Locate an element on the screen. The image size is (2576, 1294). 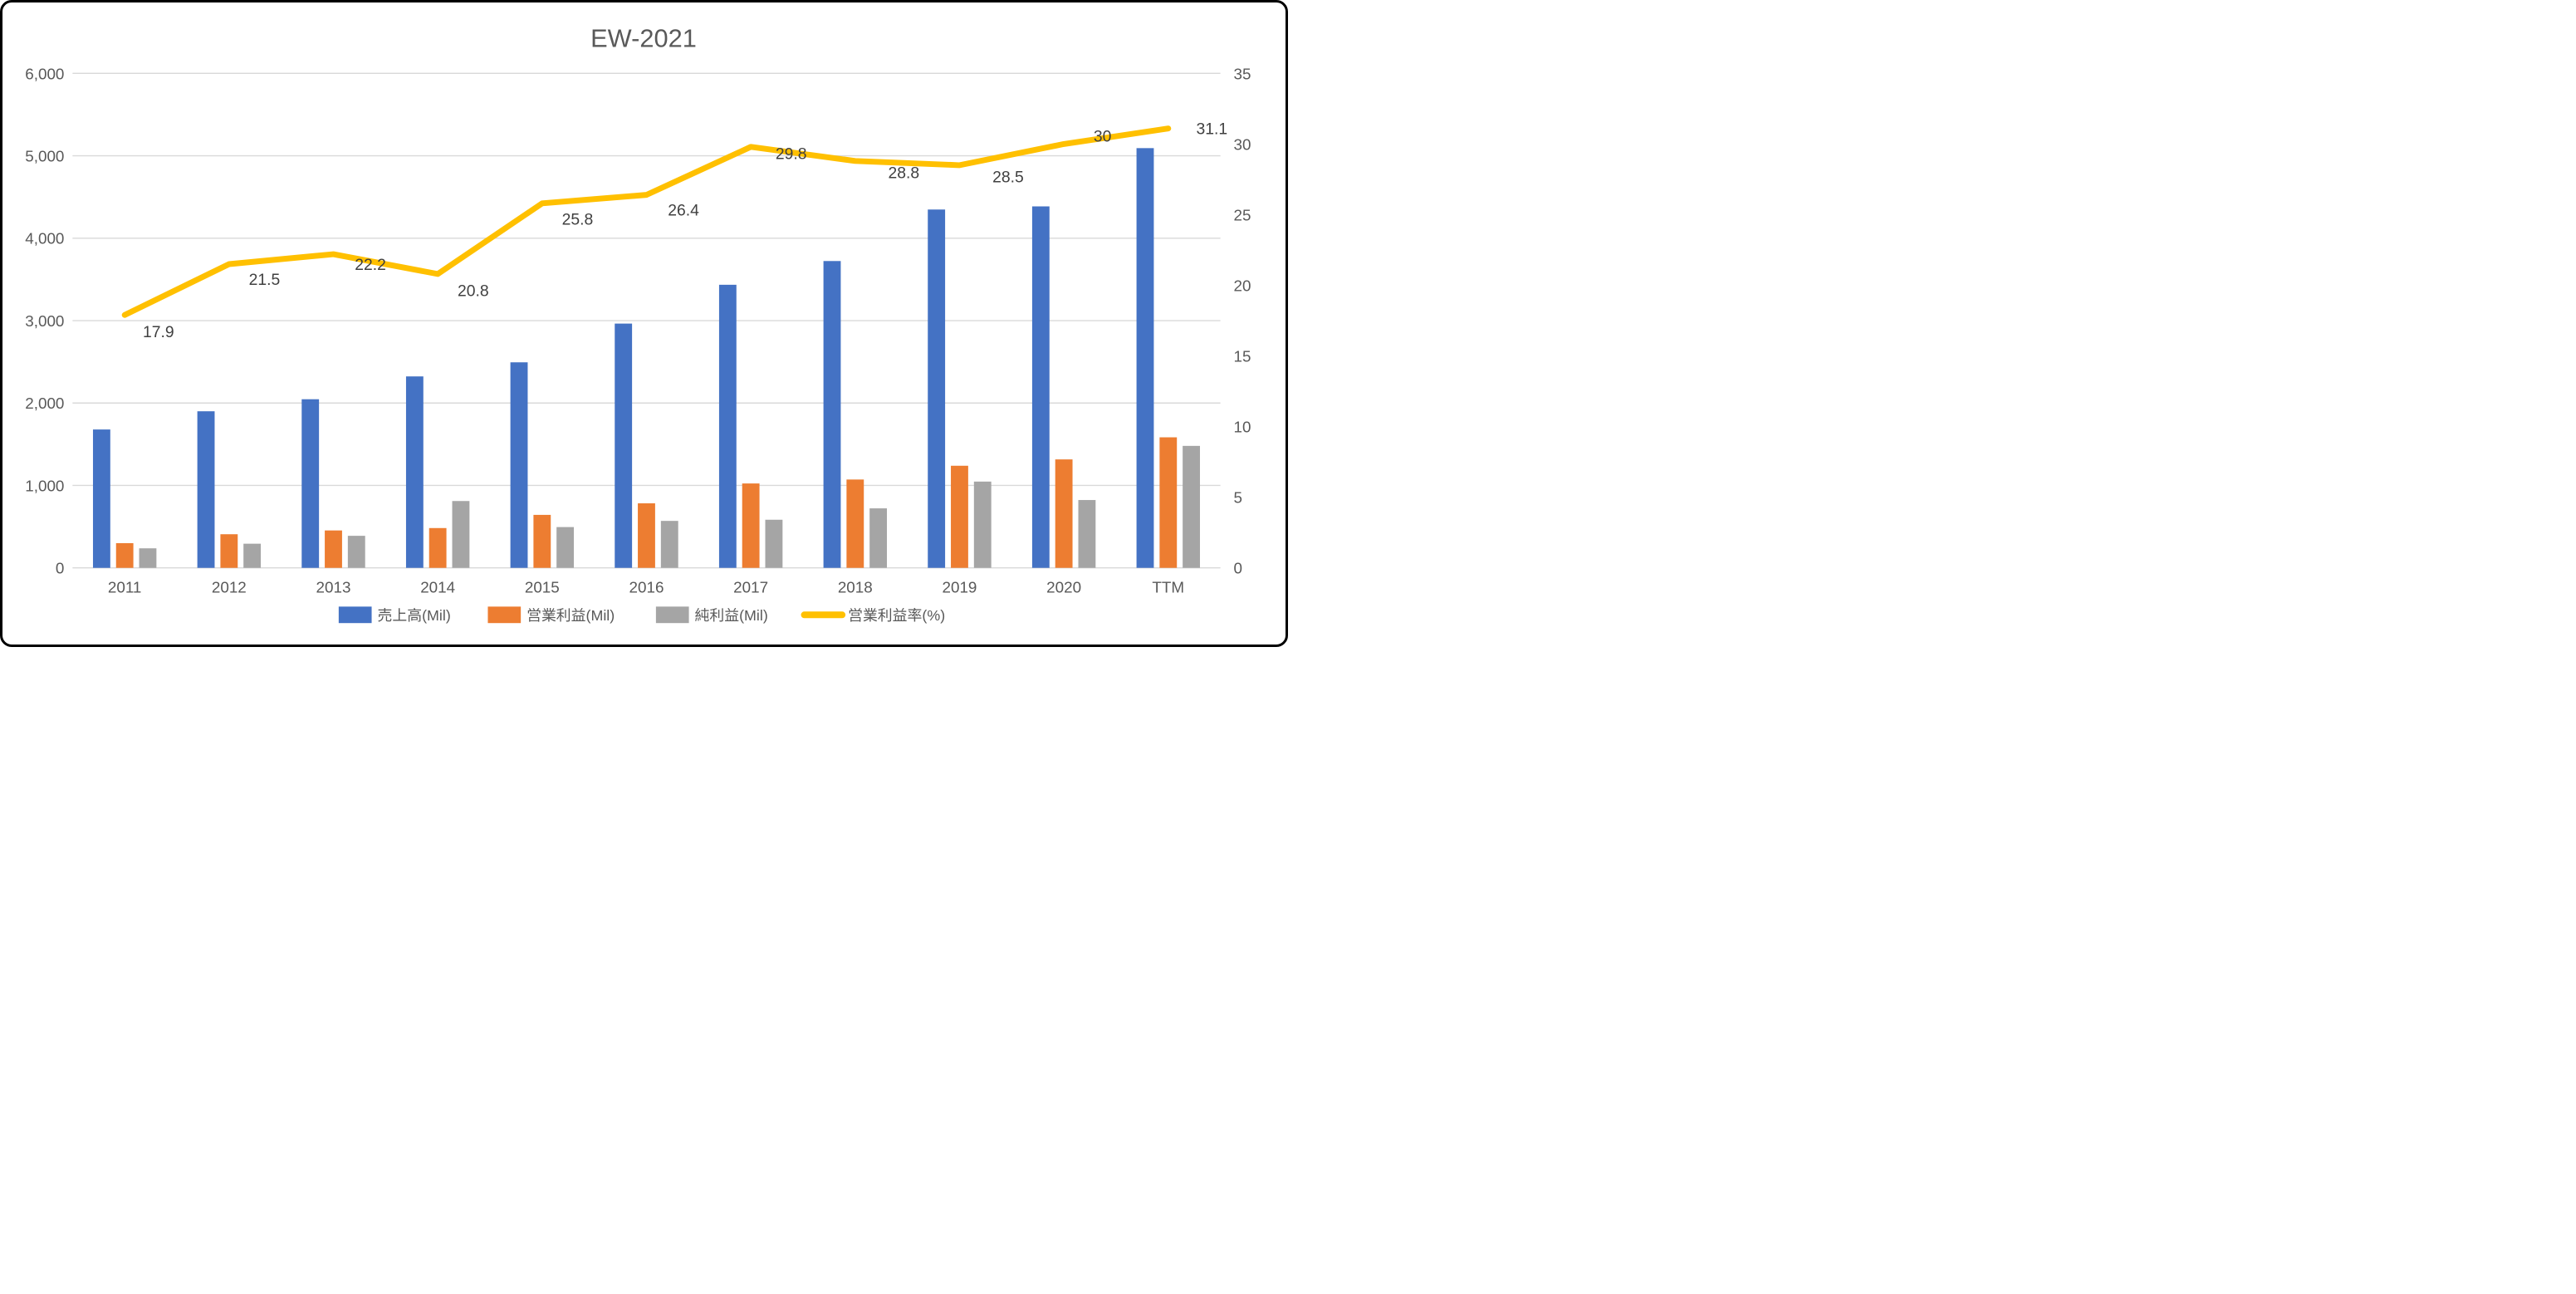
bar-net-income-2016 is located at coordinates (669, 544).